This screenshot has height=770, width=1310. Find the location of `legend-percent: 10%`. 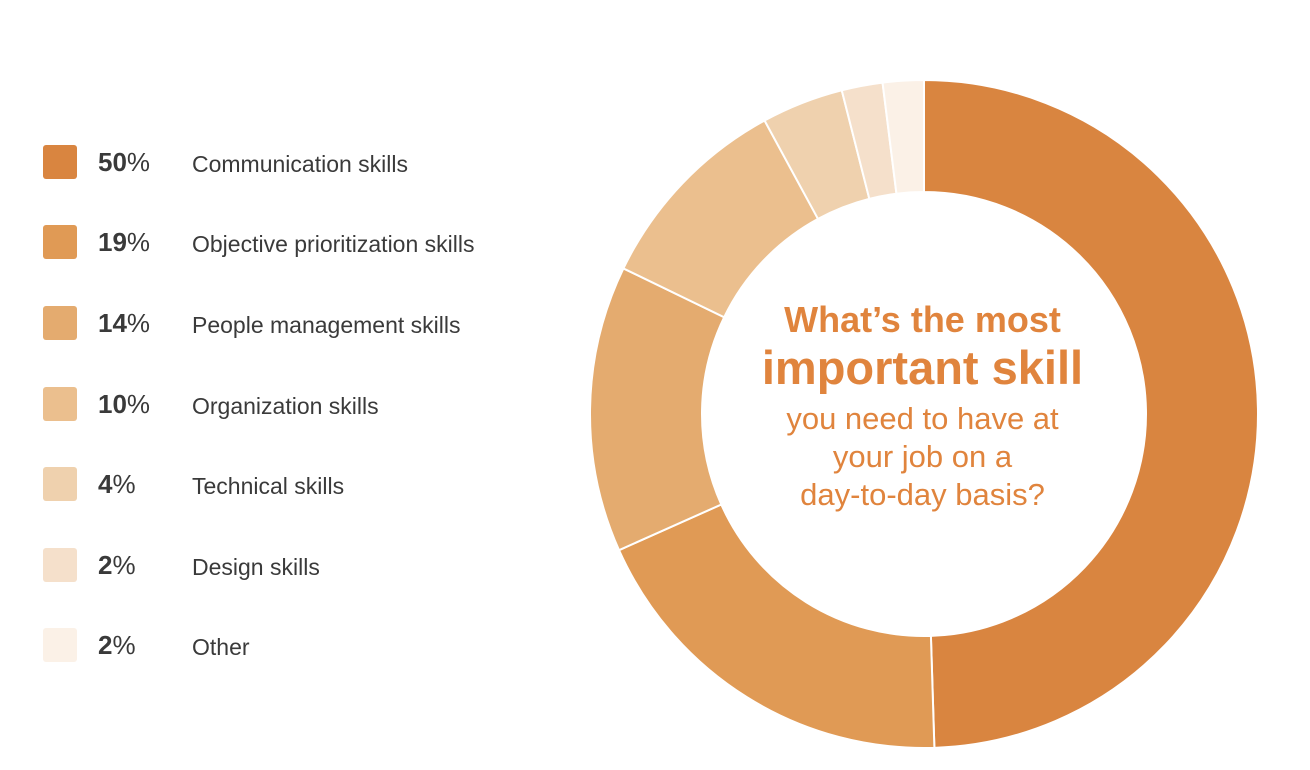

legend-percent: 10% is located at coordinates (124, 404).